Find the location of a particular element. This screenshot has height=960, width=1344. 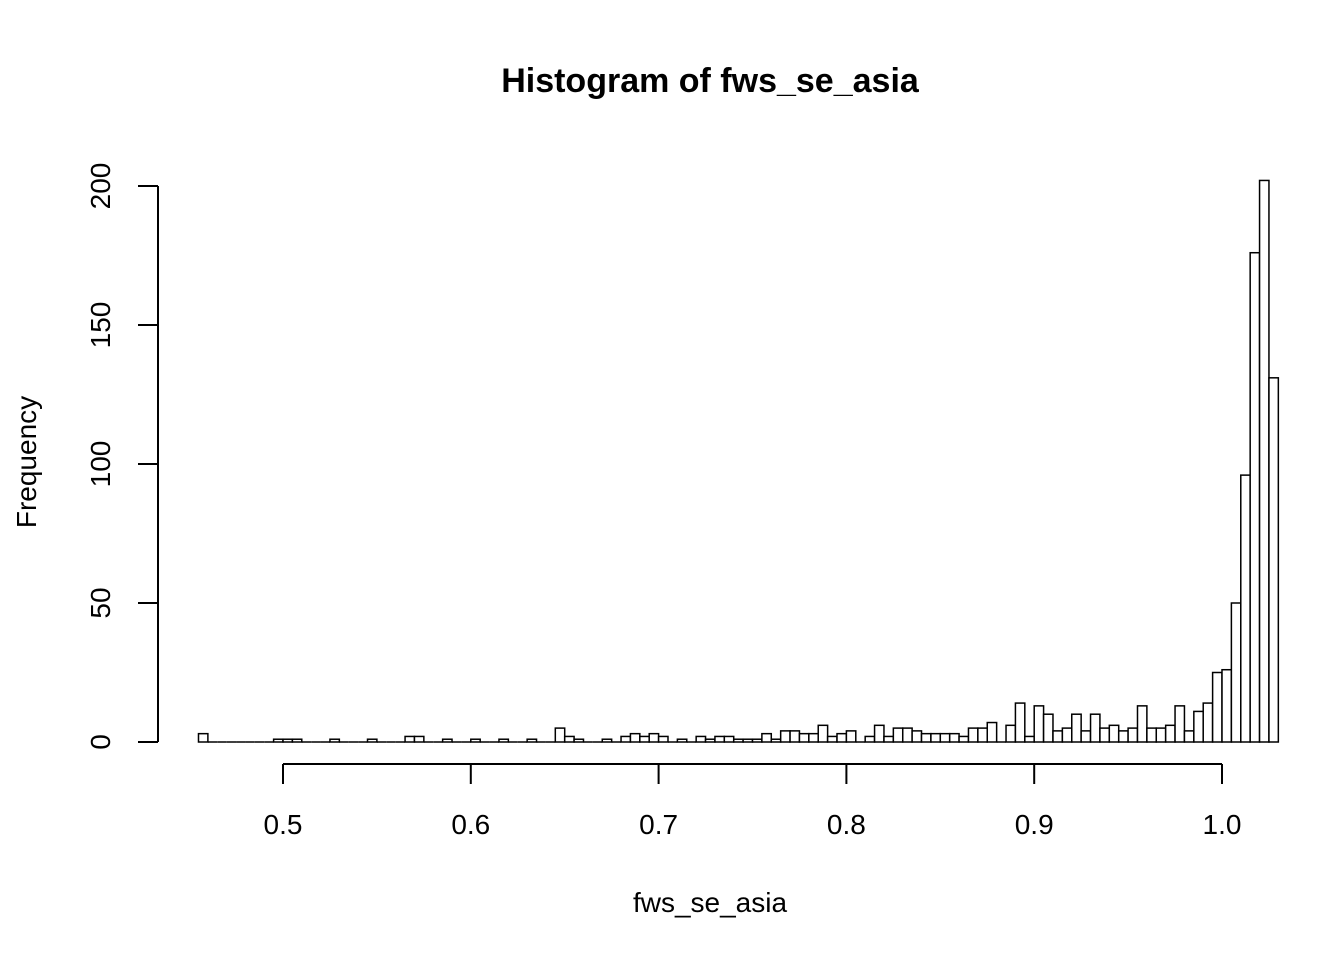

y-tick-label: 50 is located at coordinates (100, 602).